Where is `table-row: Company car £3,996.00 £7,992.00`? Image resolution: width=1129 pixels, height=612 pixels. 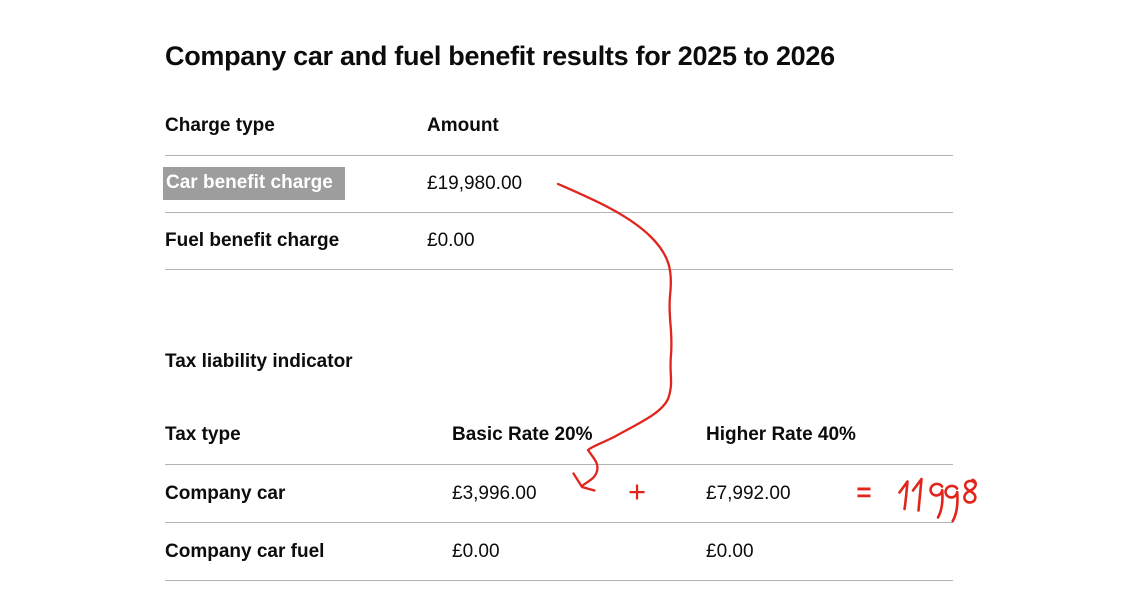
table-row: Company car £3,996.00 £7,992.00 is located at coordinates (559, 493).